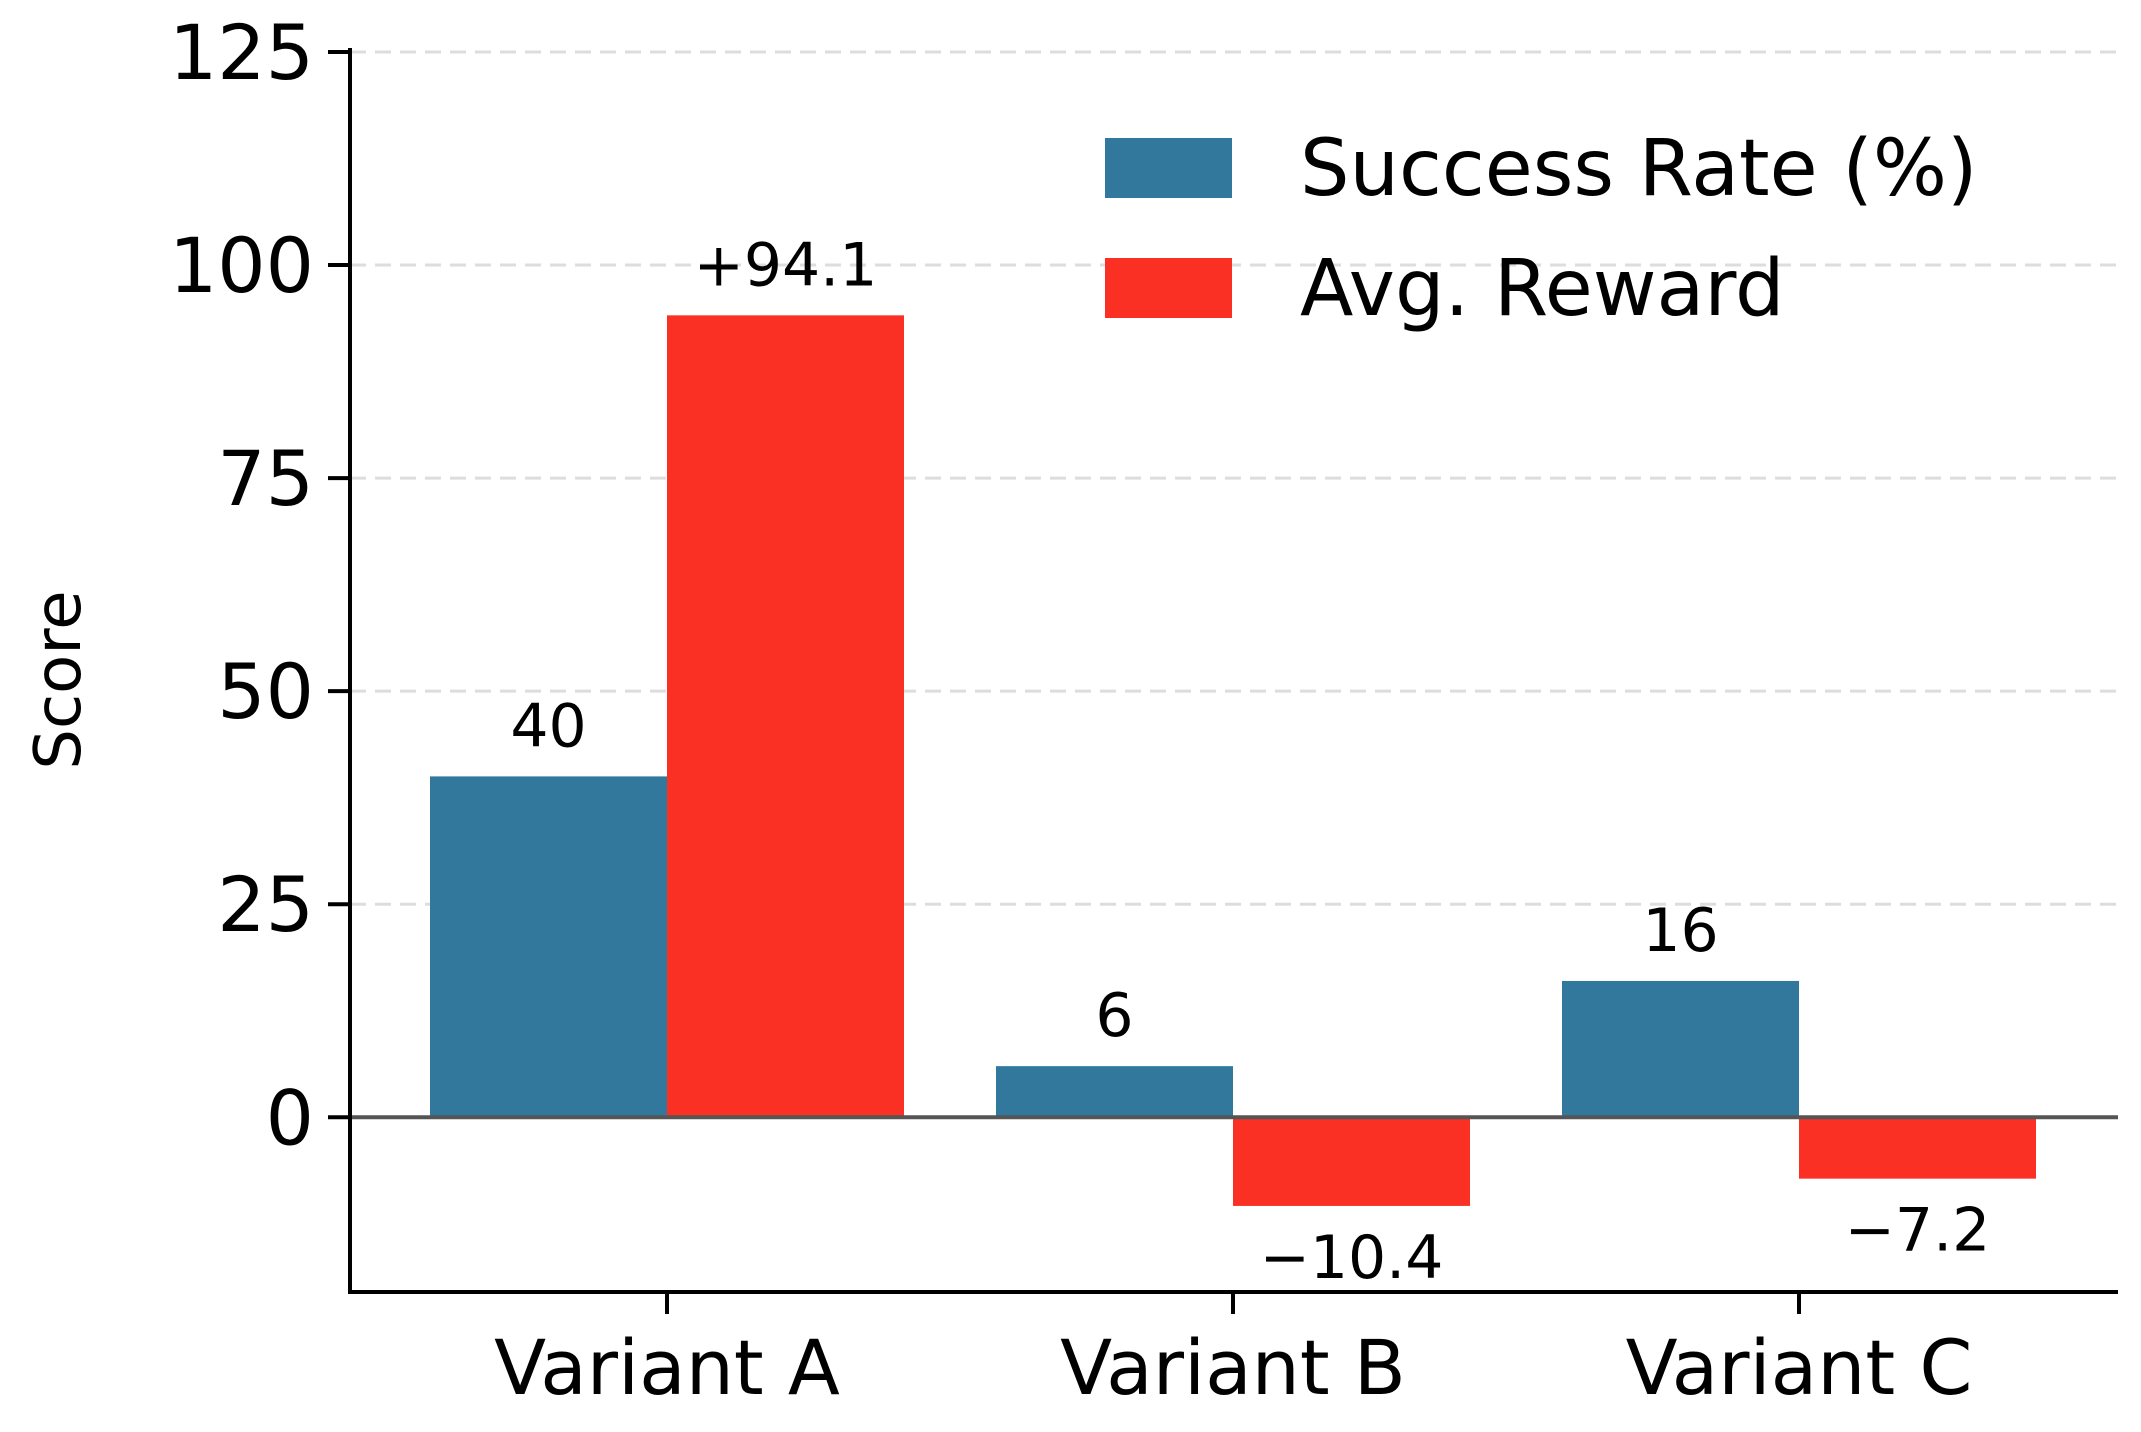 The width and height of the screenshot is (2141, 1432). Describe the element at coordinates (786, 265) in the screenshot. I see `data-label: +94.1` at that location.